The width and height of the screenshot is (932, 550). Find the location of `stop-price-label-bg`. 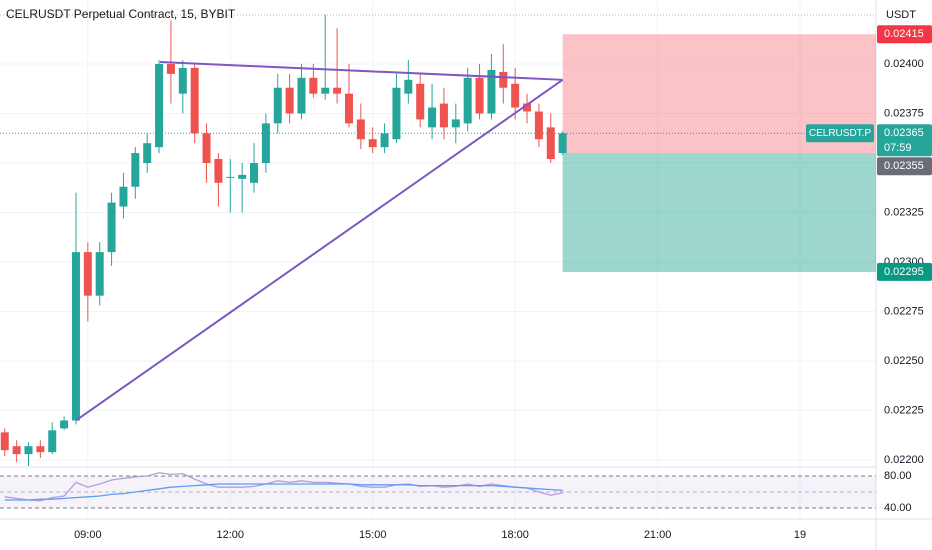

stop-price-label-bg is located at coordinates (904, 34).